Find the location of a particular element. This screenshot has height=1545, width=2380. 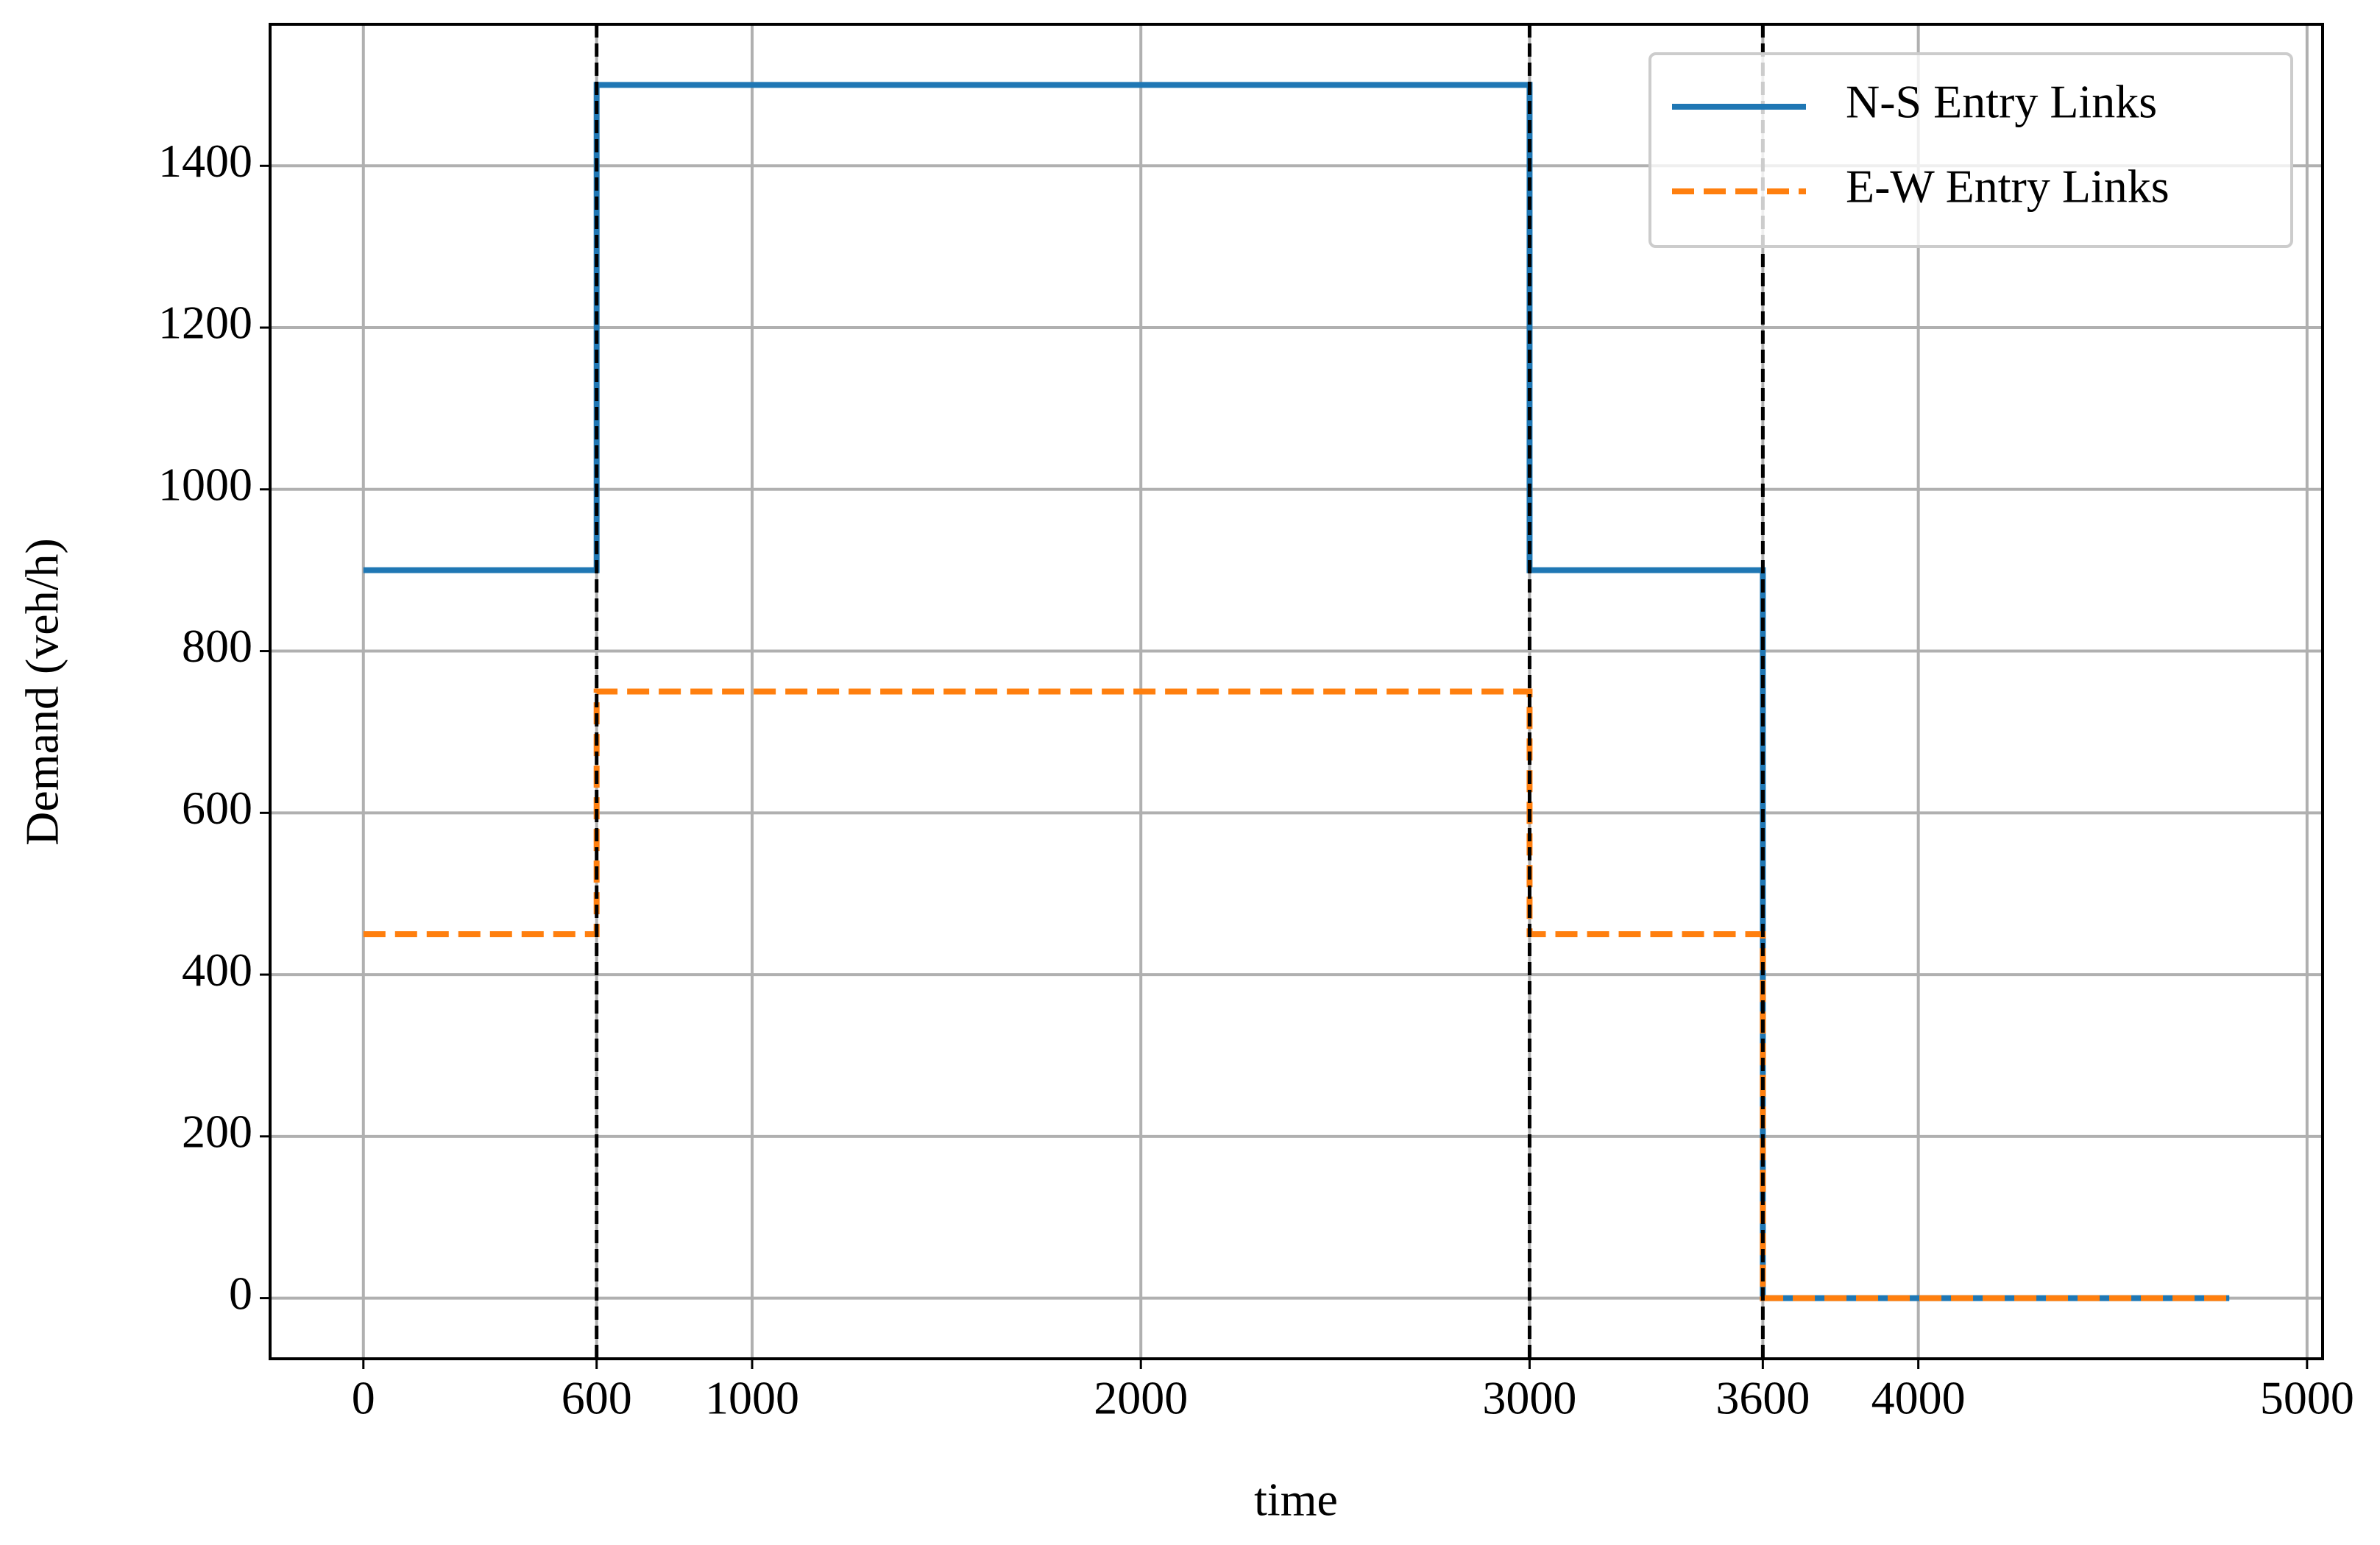

y-tick-label: 0 is located at coordinates (240, 1293).